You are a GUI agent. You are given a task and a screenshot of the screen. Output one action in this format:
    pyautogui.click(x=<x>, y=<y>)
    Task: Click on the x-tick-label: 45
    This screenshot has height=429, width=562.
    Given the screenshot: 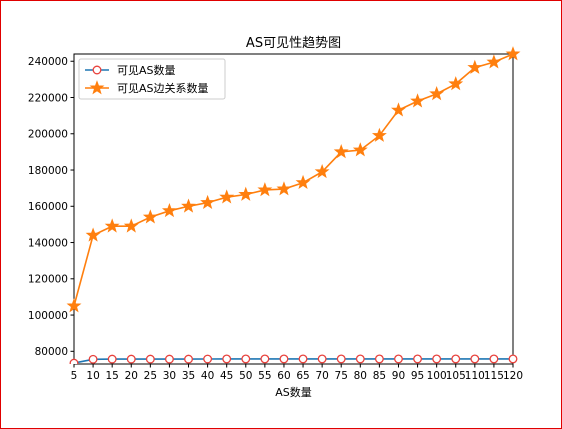 What is the action you would take?
    pyautogui.click(x=226, y=376)
    